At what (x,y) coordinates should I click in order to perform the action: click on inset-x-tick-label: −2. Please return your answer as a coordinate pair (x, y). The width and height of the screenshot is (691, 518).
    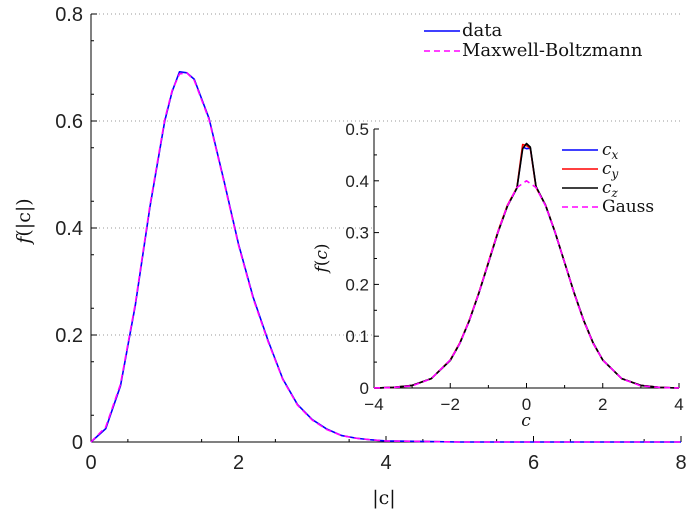
    Looking at the image, I should click on (450, 404).